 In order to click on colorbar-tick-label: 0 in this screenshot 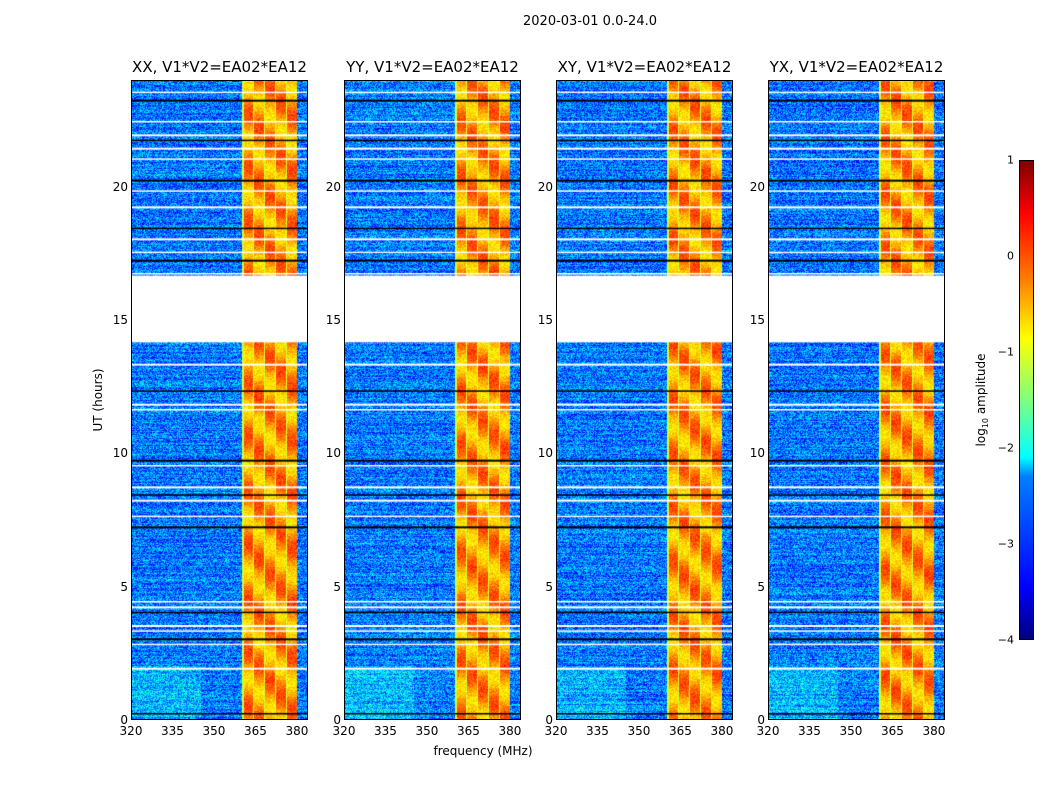, I will do `click(1010, 256)`.